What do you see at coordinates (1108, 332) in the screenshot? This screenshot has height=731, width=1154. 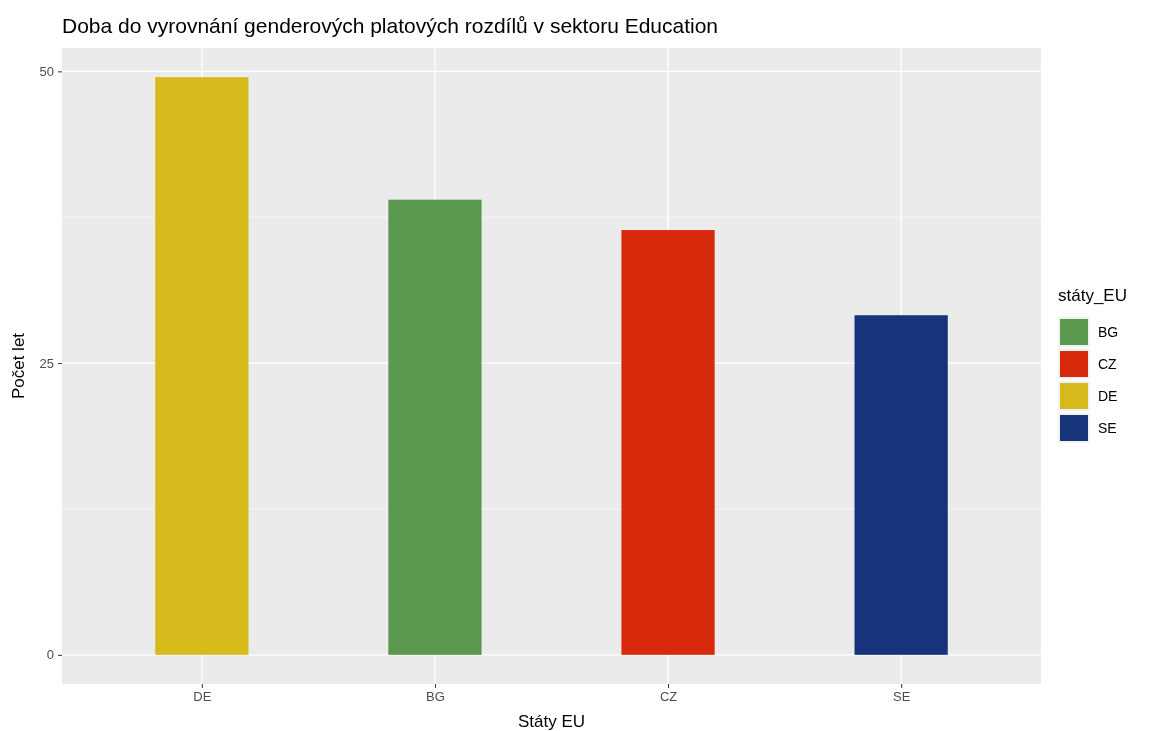 I see `legend-label: BG` at bounding box center [1108, 332].